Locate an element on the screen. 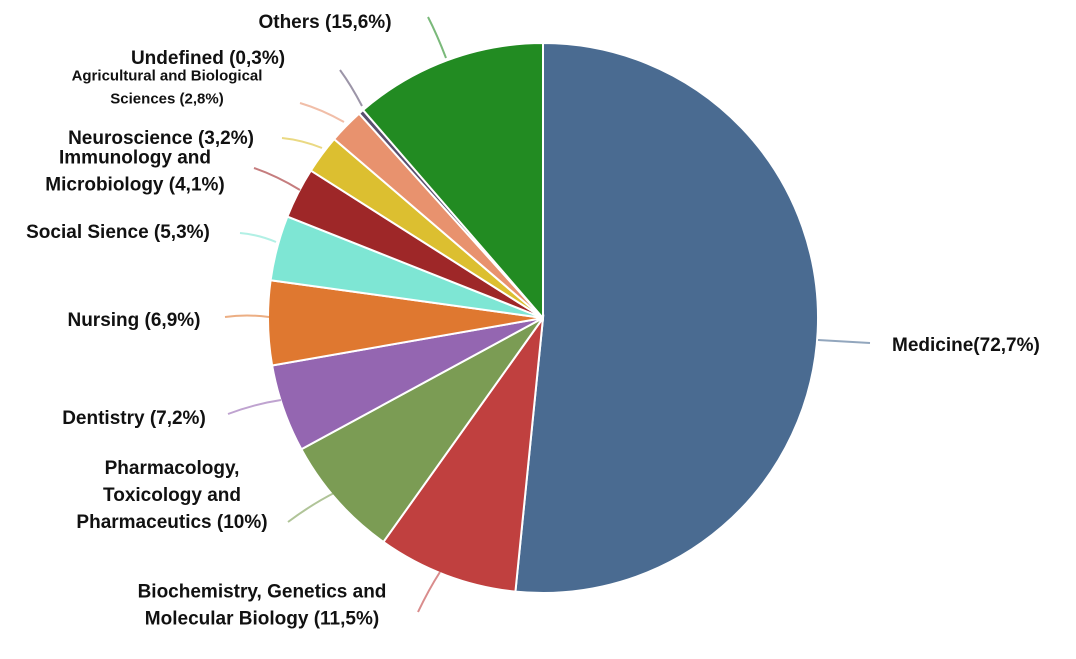  slice-label: Nursing (6,9%) is located at coordinates (133, 320).